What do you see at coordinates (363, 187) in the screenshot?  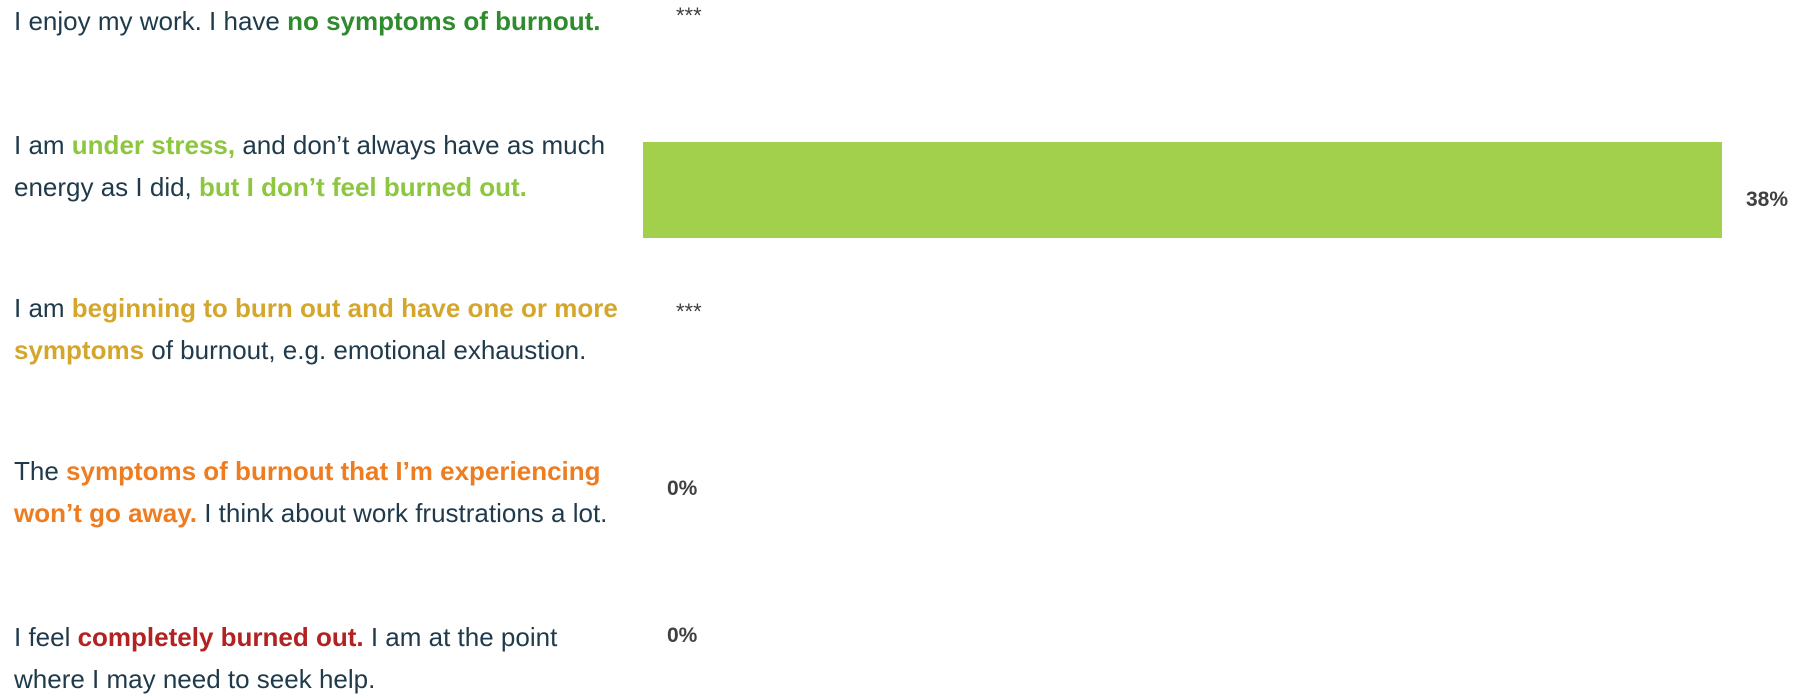 I see `label-segment: but I don’t feel burned out.` at bounding box center [363, 187].